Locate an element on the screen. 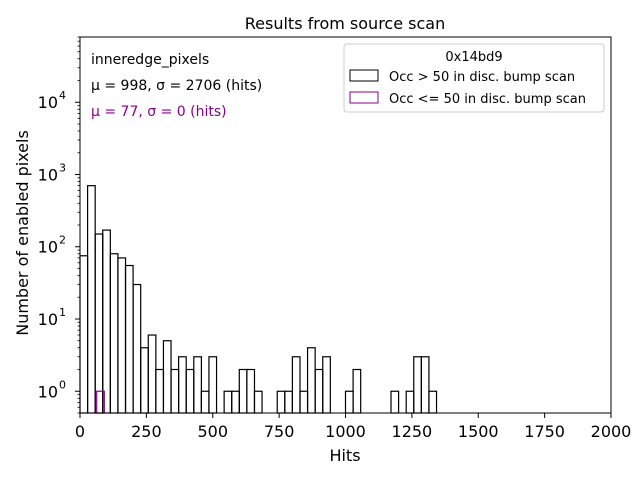  x-tick-label: 1250 is located at coordinates (412, 431).